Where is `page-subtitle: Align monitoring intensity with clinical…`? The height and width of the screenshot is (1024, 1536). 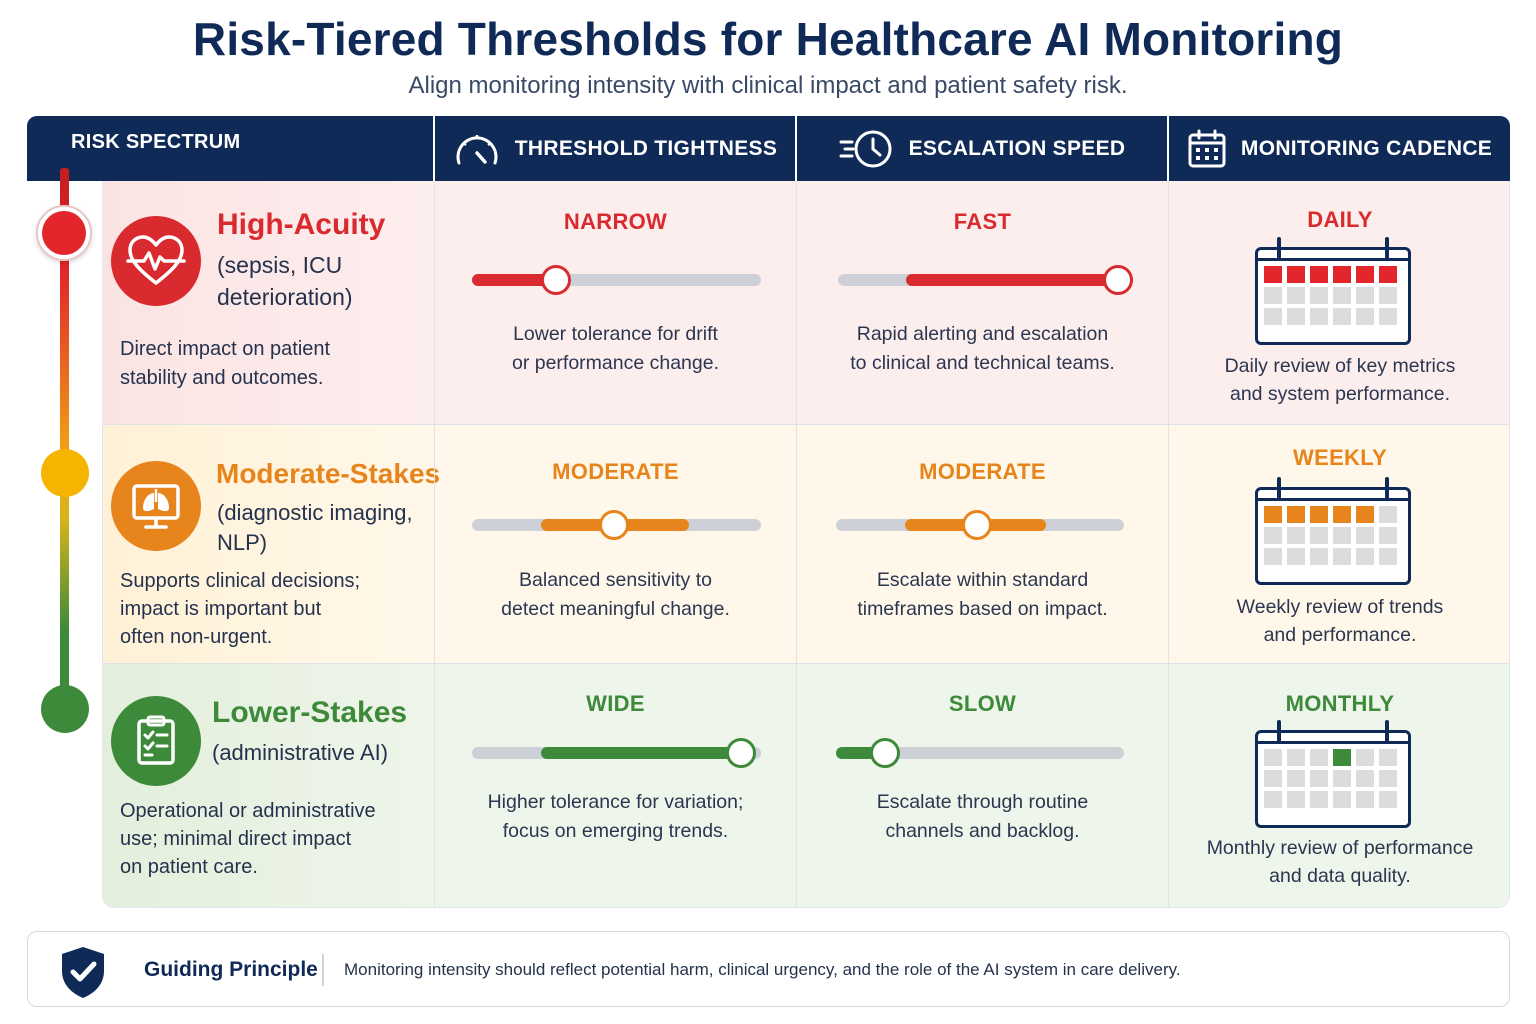 page-subtitle: Align monitoring intensity with clinical… is located at coordinates (768, 85).